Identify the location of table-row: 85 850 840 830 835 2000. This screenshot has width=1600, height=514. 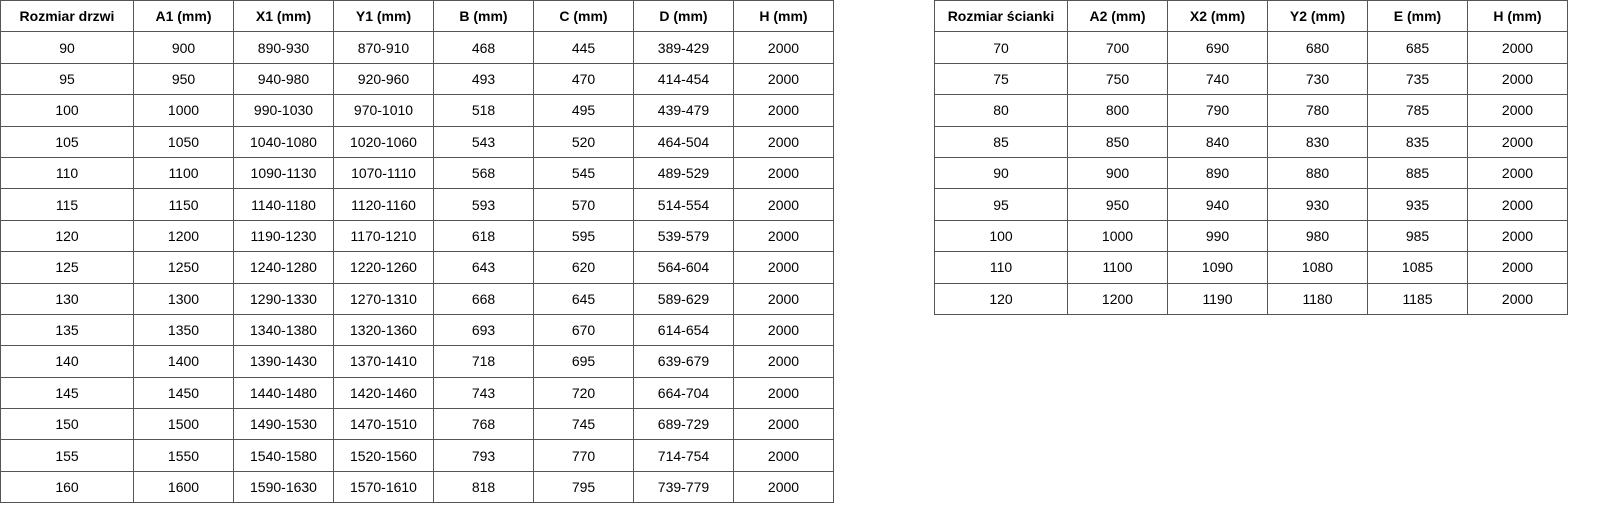
(1251, 141).